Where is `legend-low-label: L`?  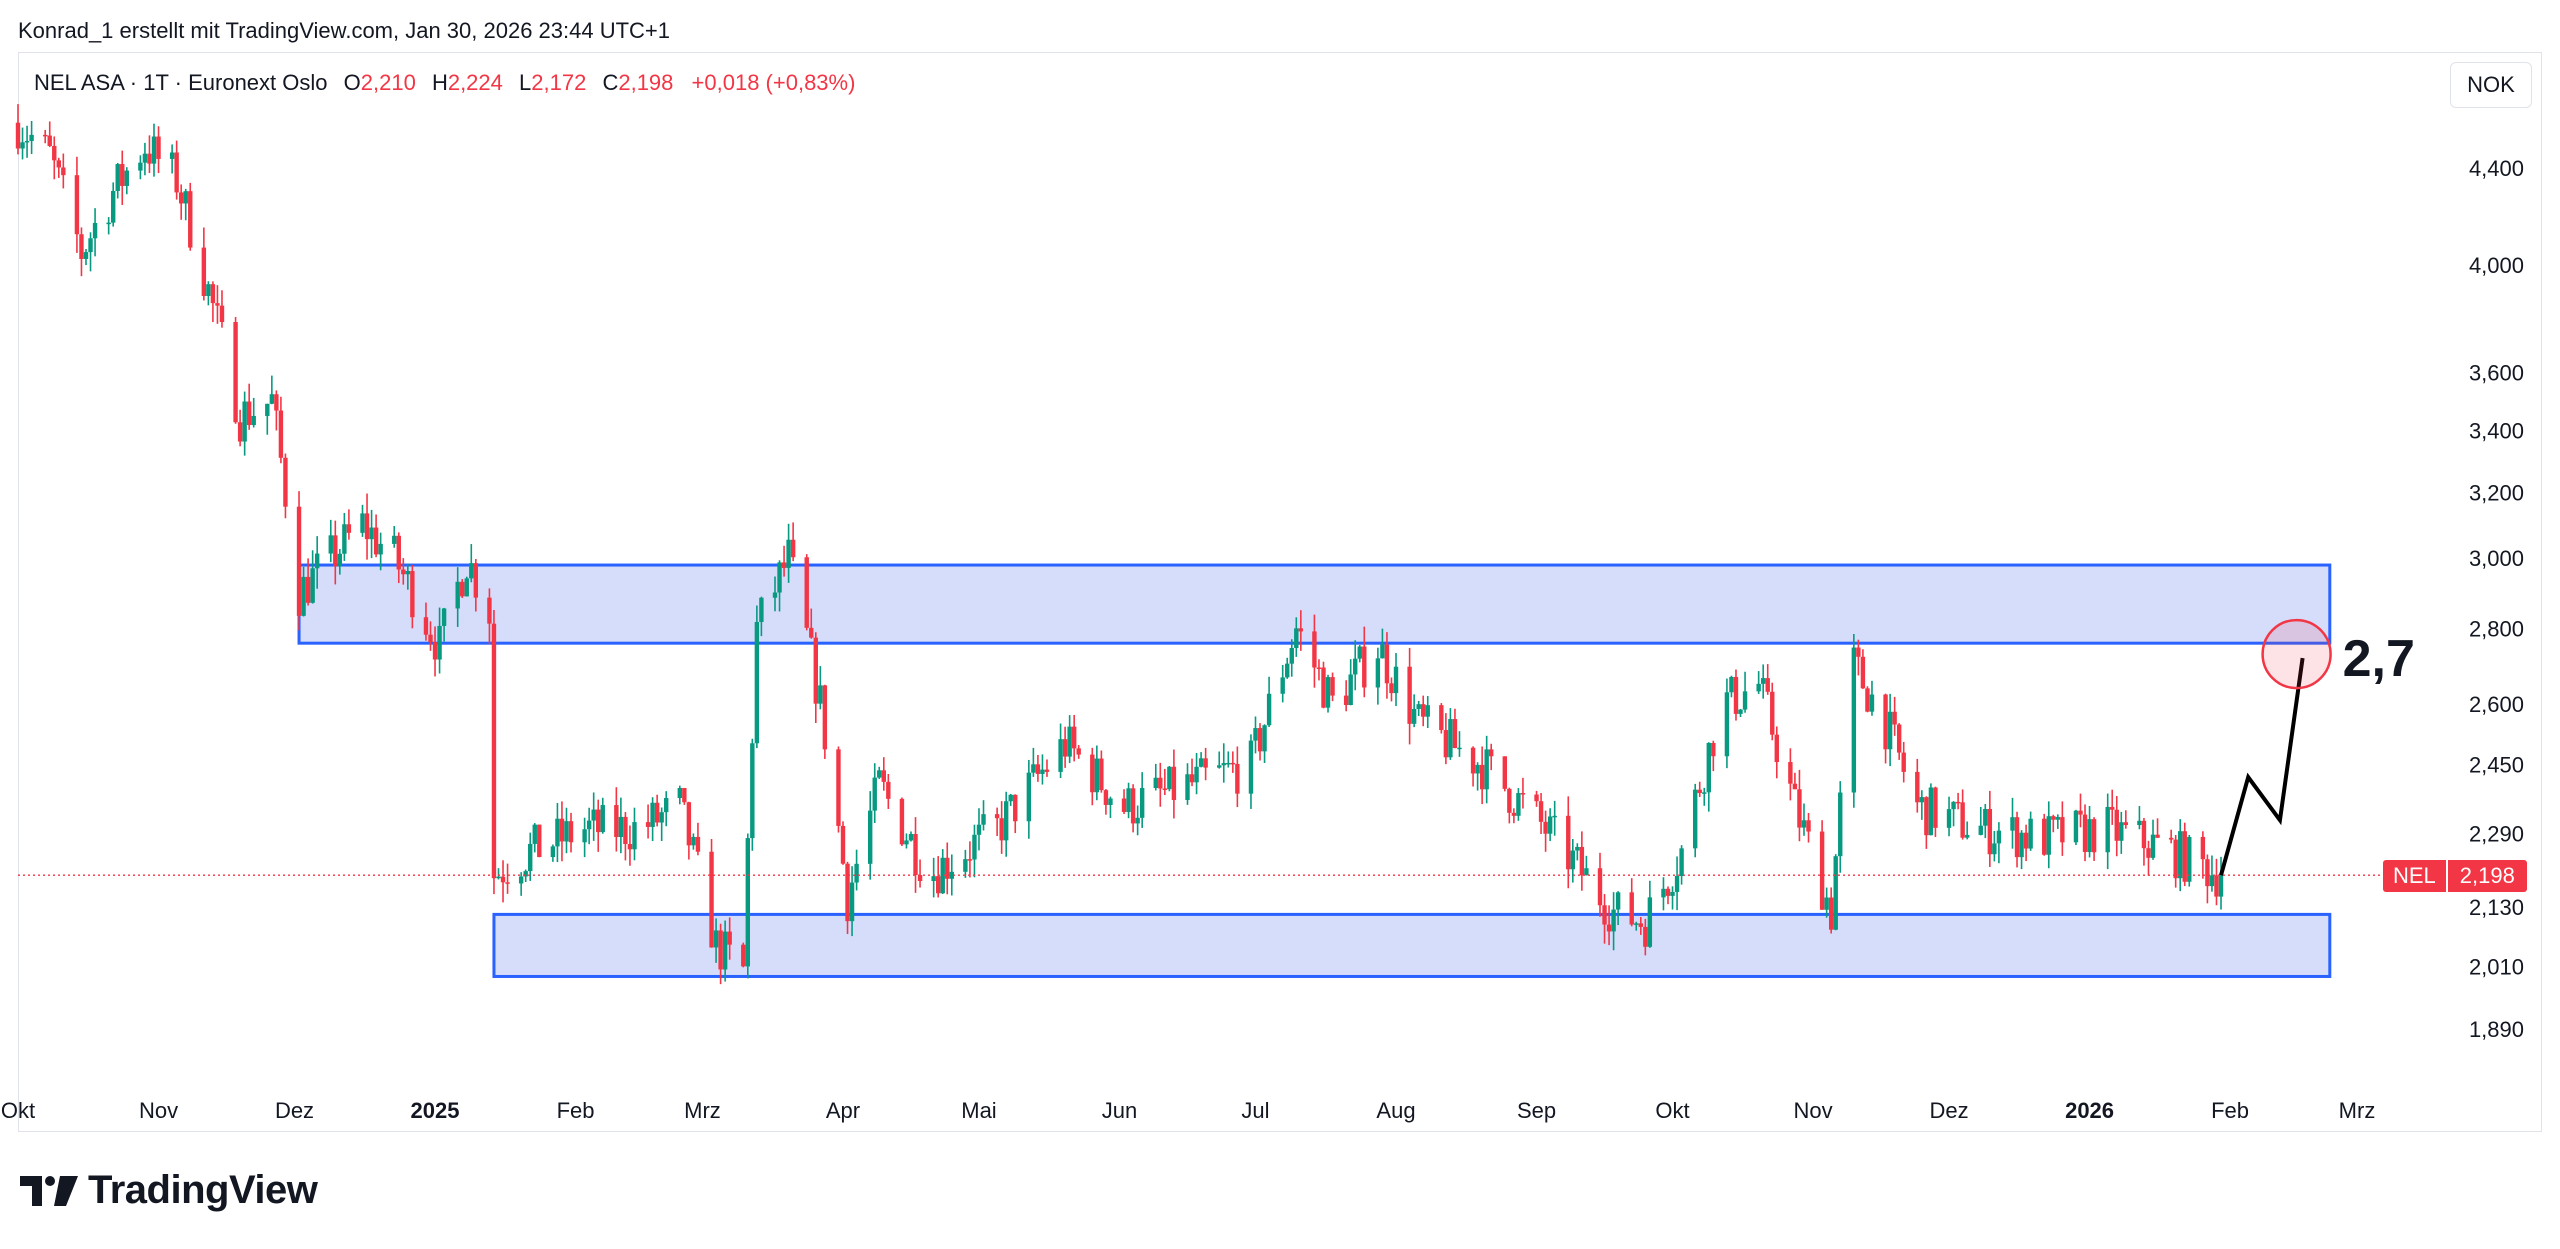 legend-low-label: L is located at coordinates (525, 82).